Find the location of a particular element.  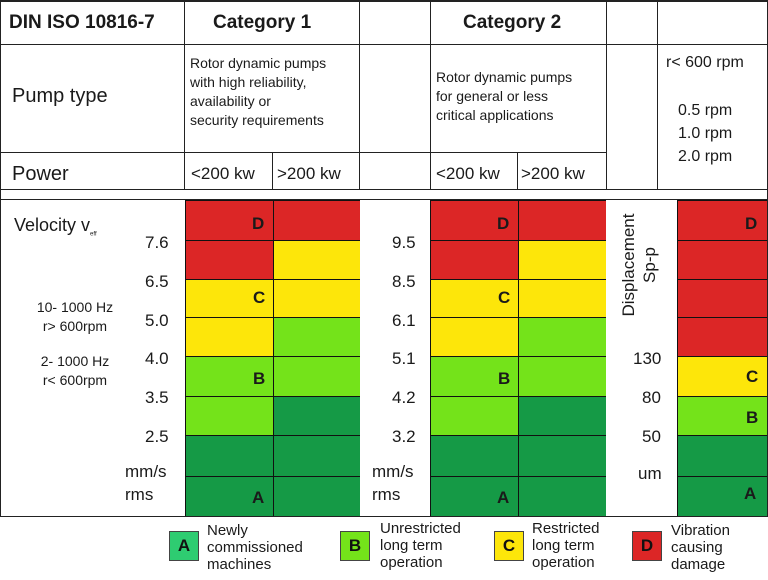

displacement-tick: 130 is located at coordinates (647, 358).